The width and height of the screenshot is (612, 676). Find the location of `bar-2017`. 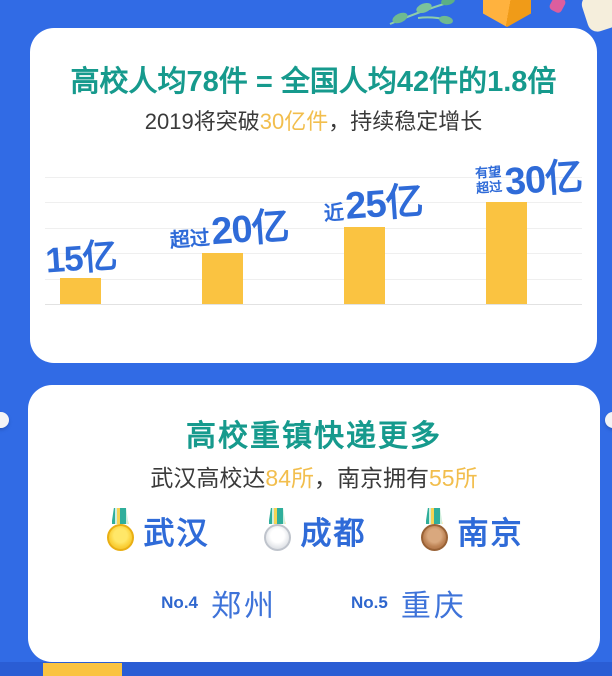

bar-2017 is located at coordinates (222, 278).